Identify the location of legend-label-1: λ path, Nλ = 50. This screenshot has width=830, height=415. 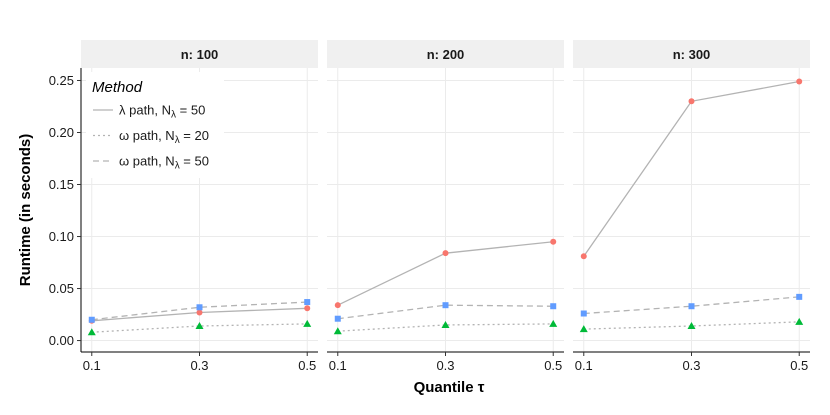
(162, 112).